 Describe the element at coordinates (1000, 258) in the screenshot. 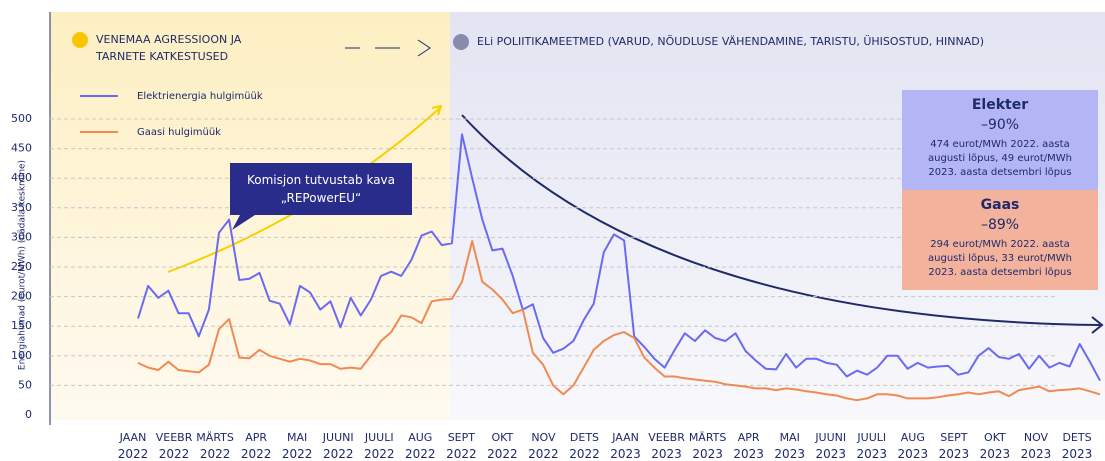

I see `summary-text: augusti lõpus, 33 eurot/MWh` at that location.